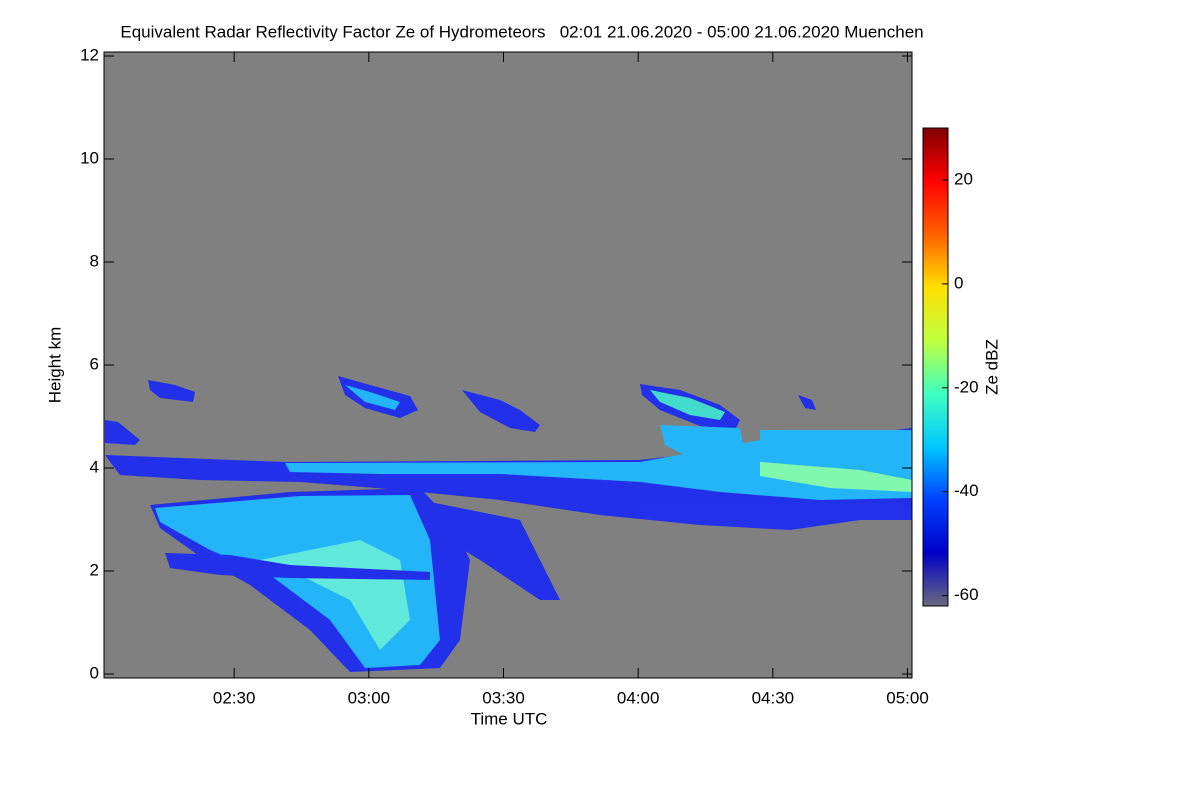 Image resolution: width=1200 pixels, height=805 pixels. What do you see at coordinates (991, 367) in the screenshot?
I see `colorbar-label: Ze dBZ` at bounding box center [991, 367].